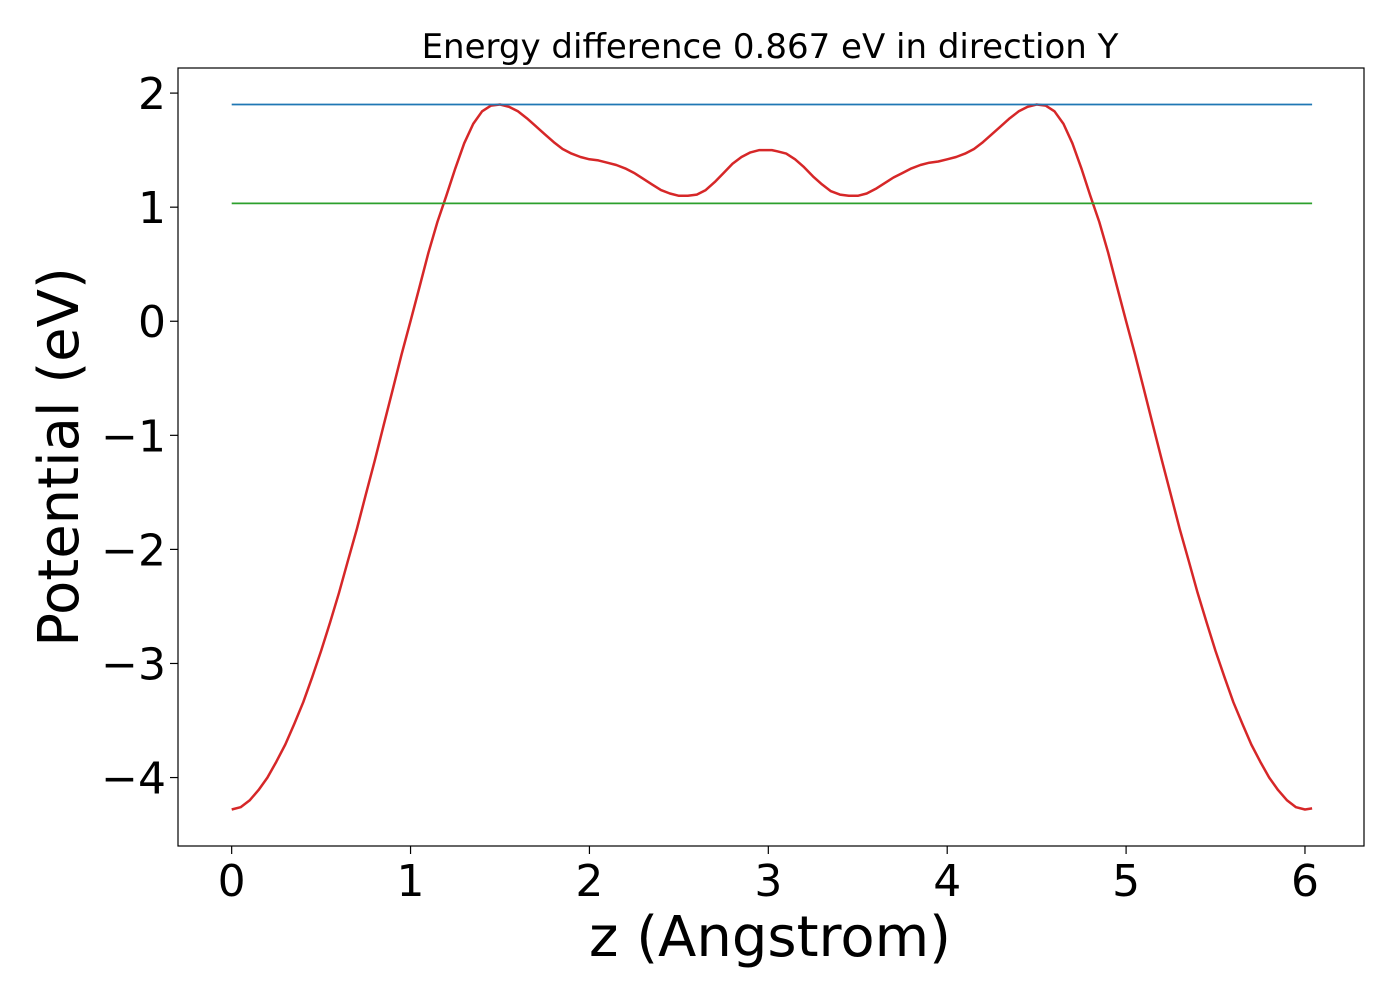 The width and height of the screenshot is (1400, 1000). Describe the element at coordinates (770, 937) in the screenshot. I see `x-axis-label: z (Angstrom)` at that location.